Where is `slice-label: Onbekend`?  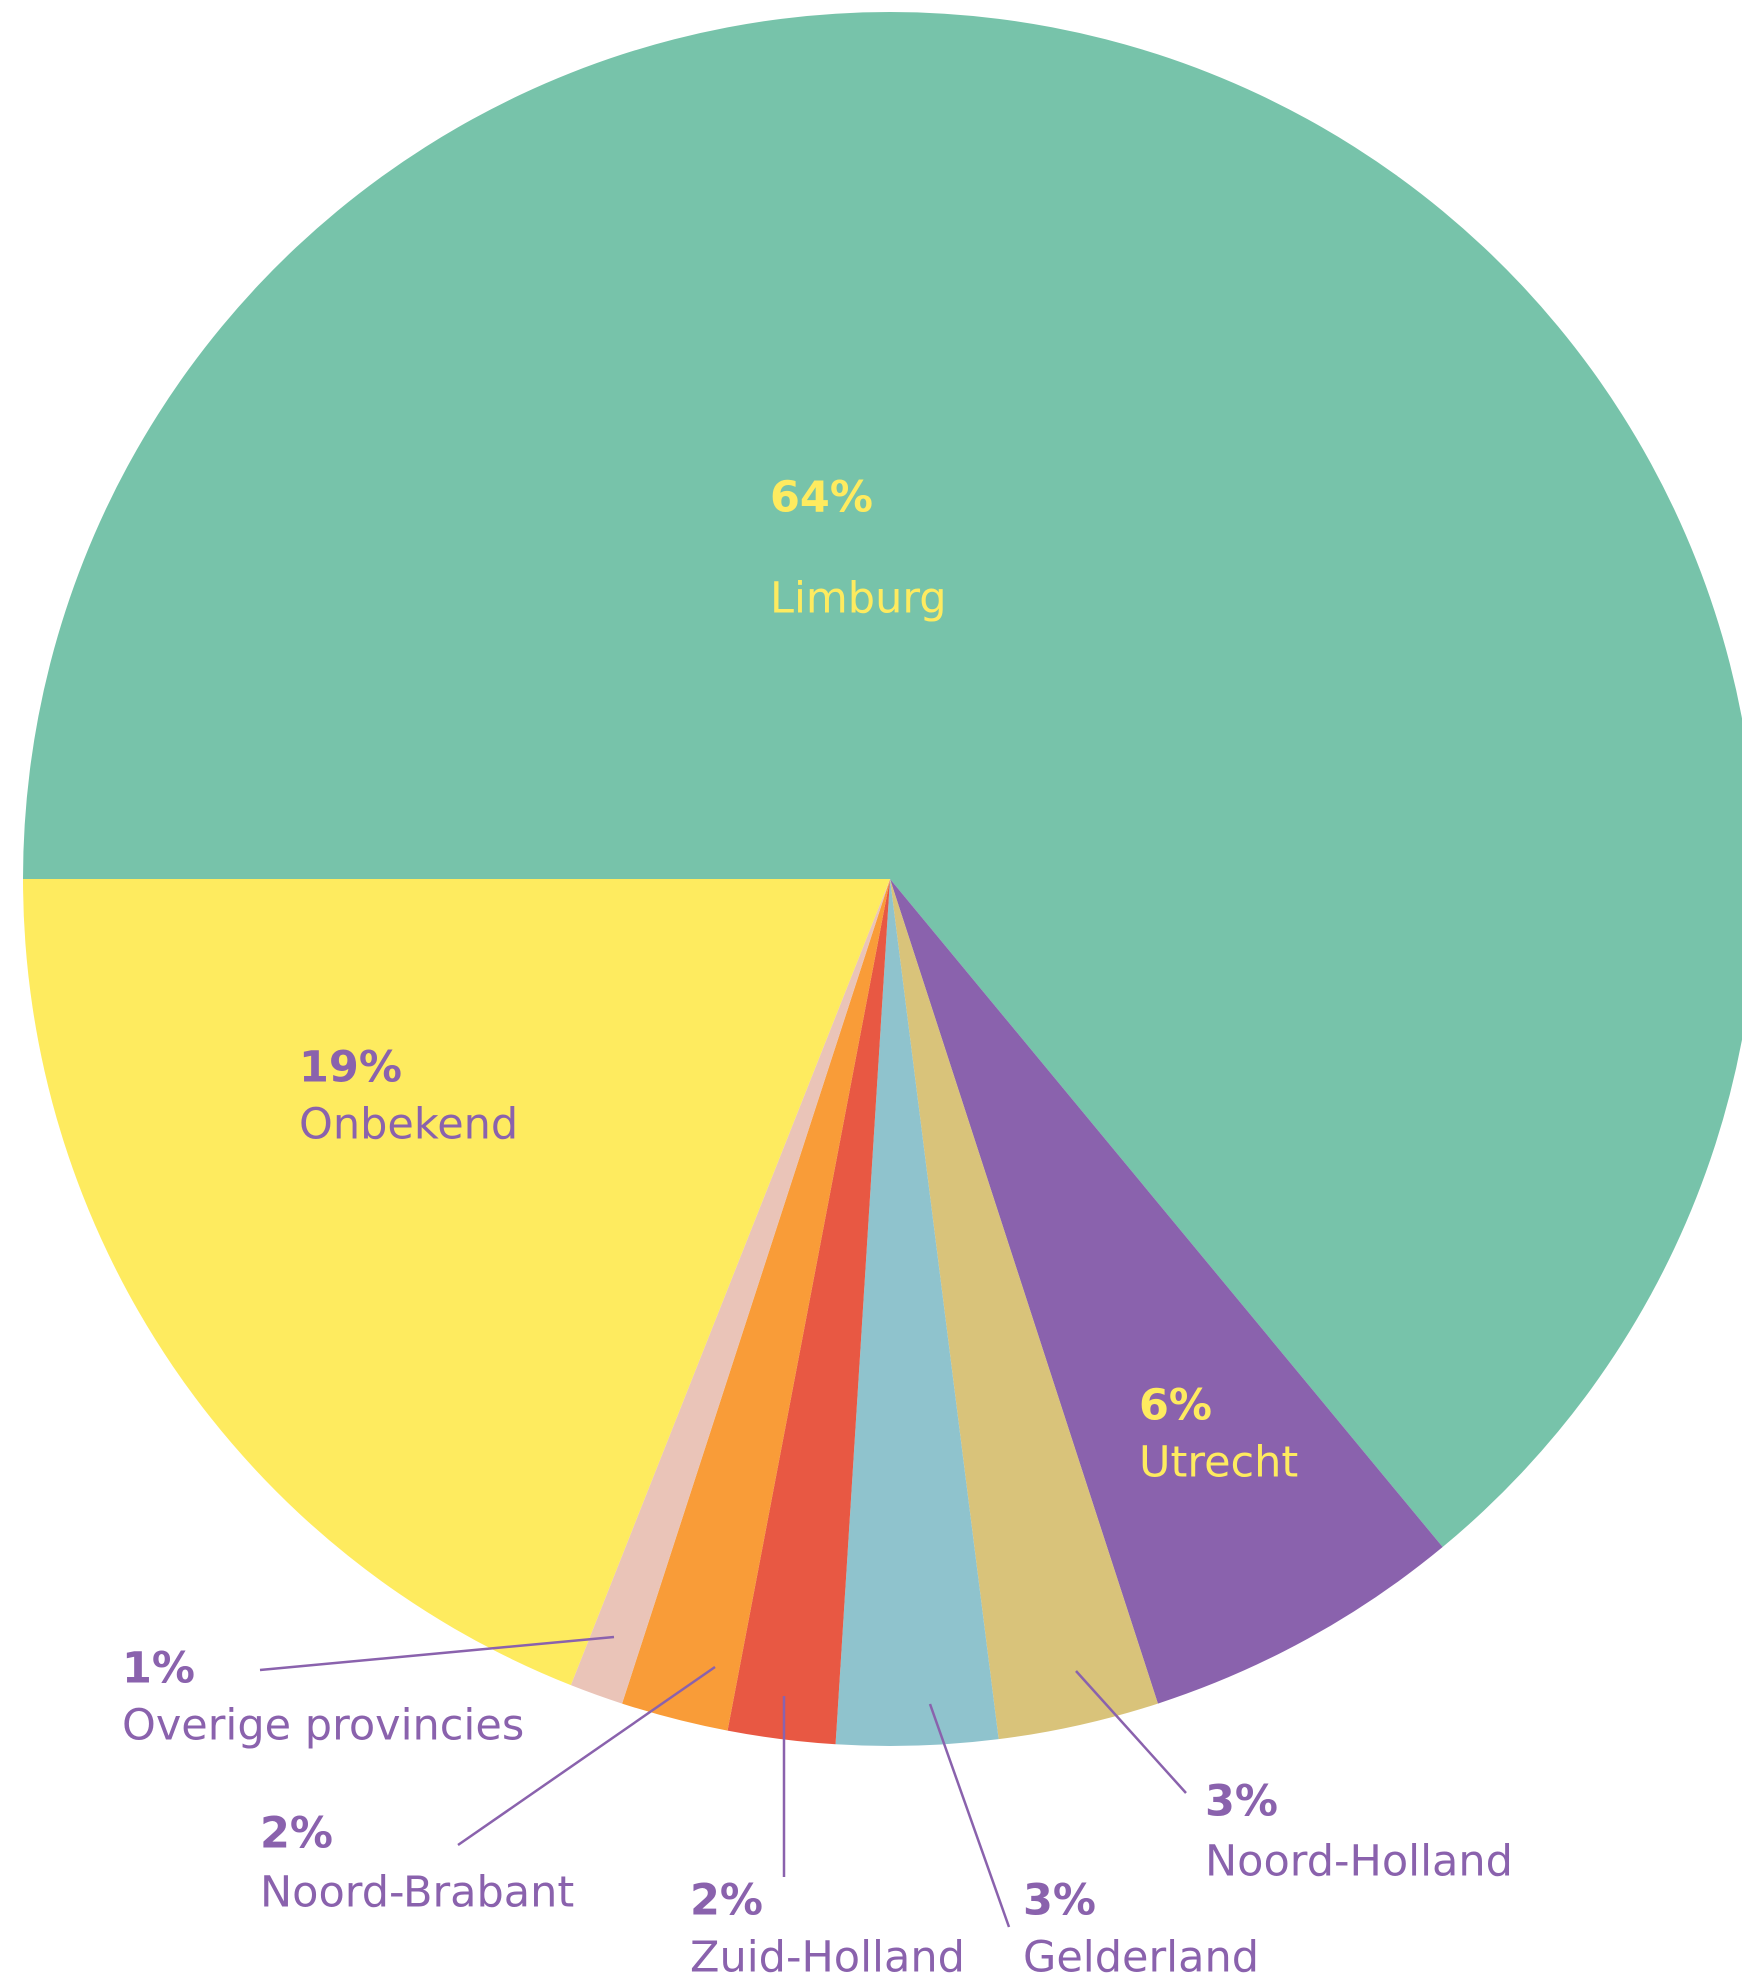 slice-label: Onbekend is located at coordinates (408, 1125).